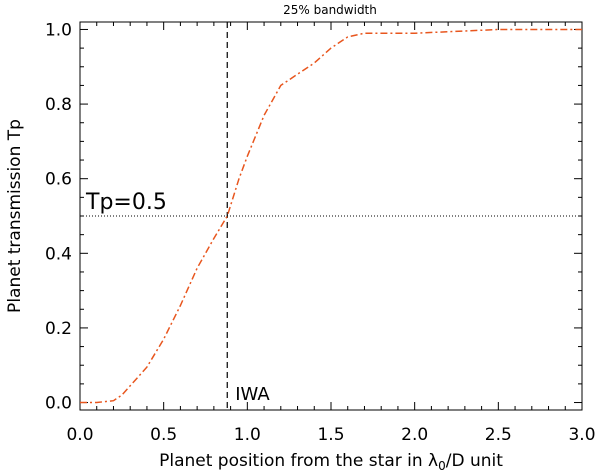 Image resolution: width=600 pixels, height=476 pixels. Describe the element at coordinates (252, 394) in the screenshot. I see `iwa-label: IWA` at that location.